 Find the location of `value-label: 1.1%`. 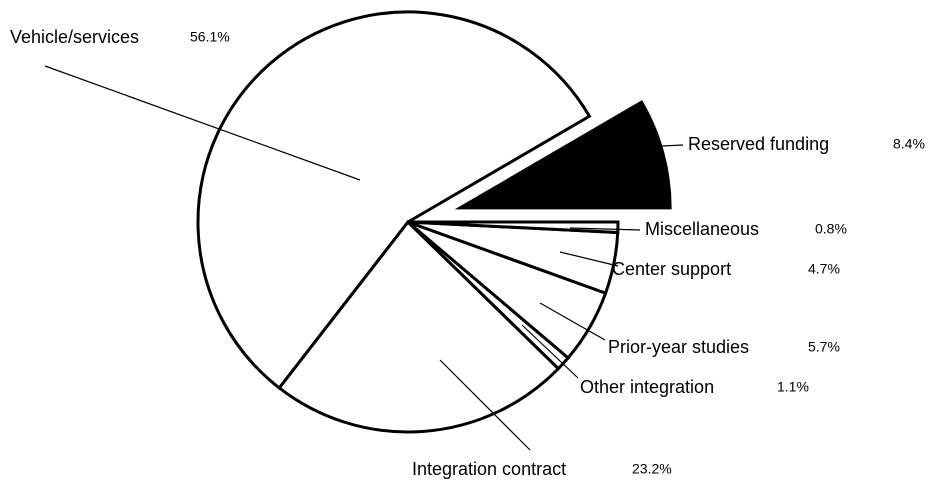

value-label: 1.1% is located at coordinates (793, 387).